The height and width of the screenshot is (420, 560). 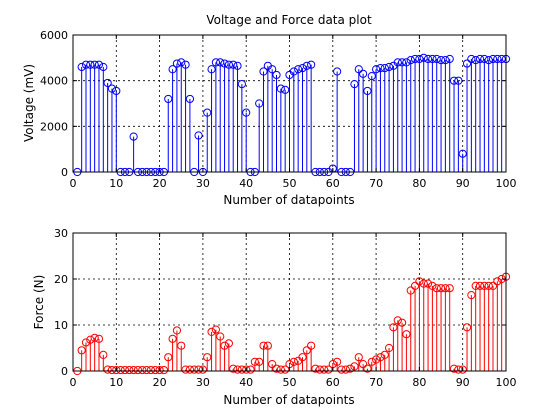 What do you see at coordinates (116, 382) in the screenshot?
I see `force-x-tick-label: 10` at bounding box center [116, 382].